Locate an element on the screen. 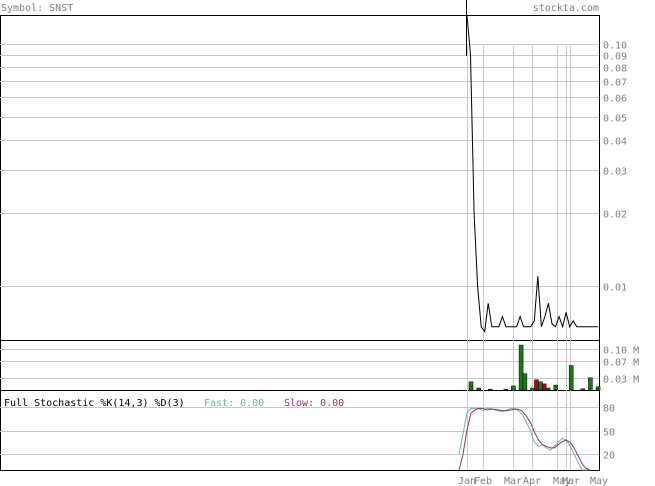  site-label: stockta.com is located at coordinates (566, 8).